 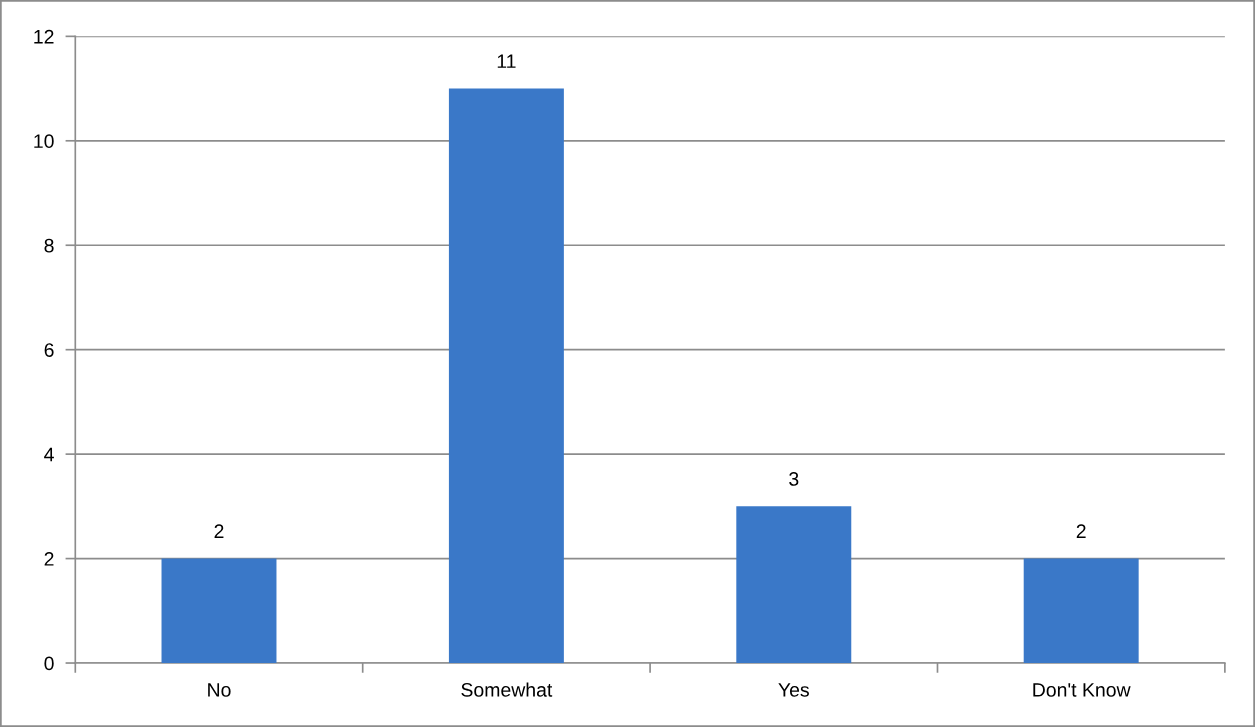 I want to click on x-tick-label: Don't Know, so click(x=1082, y=690).